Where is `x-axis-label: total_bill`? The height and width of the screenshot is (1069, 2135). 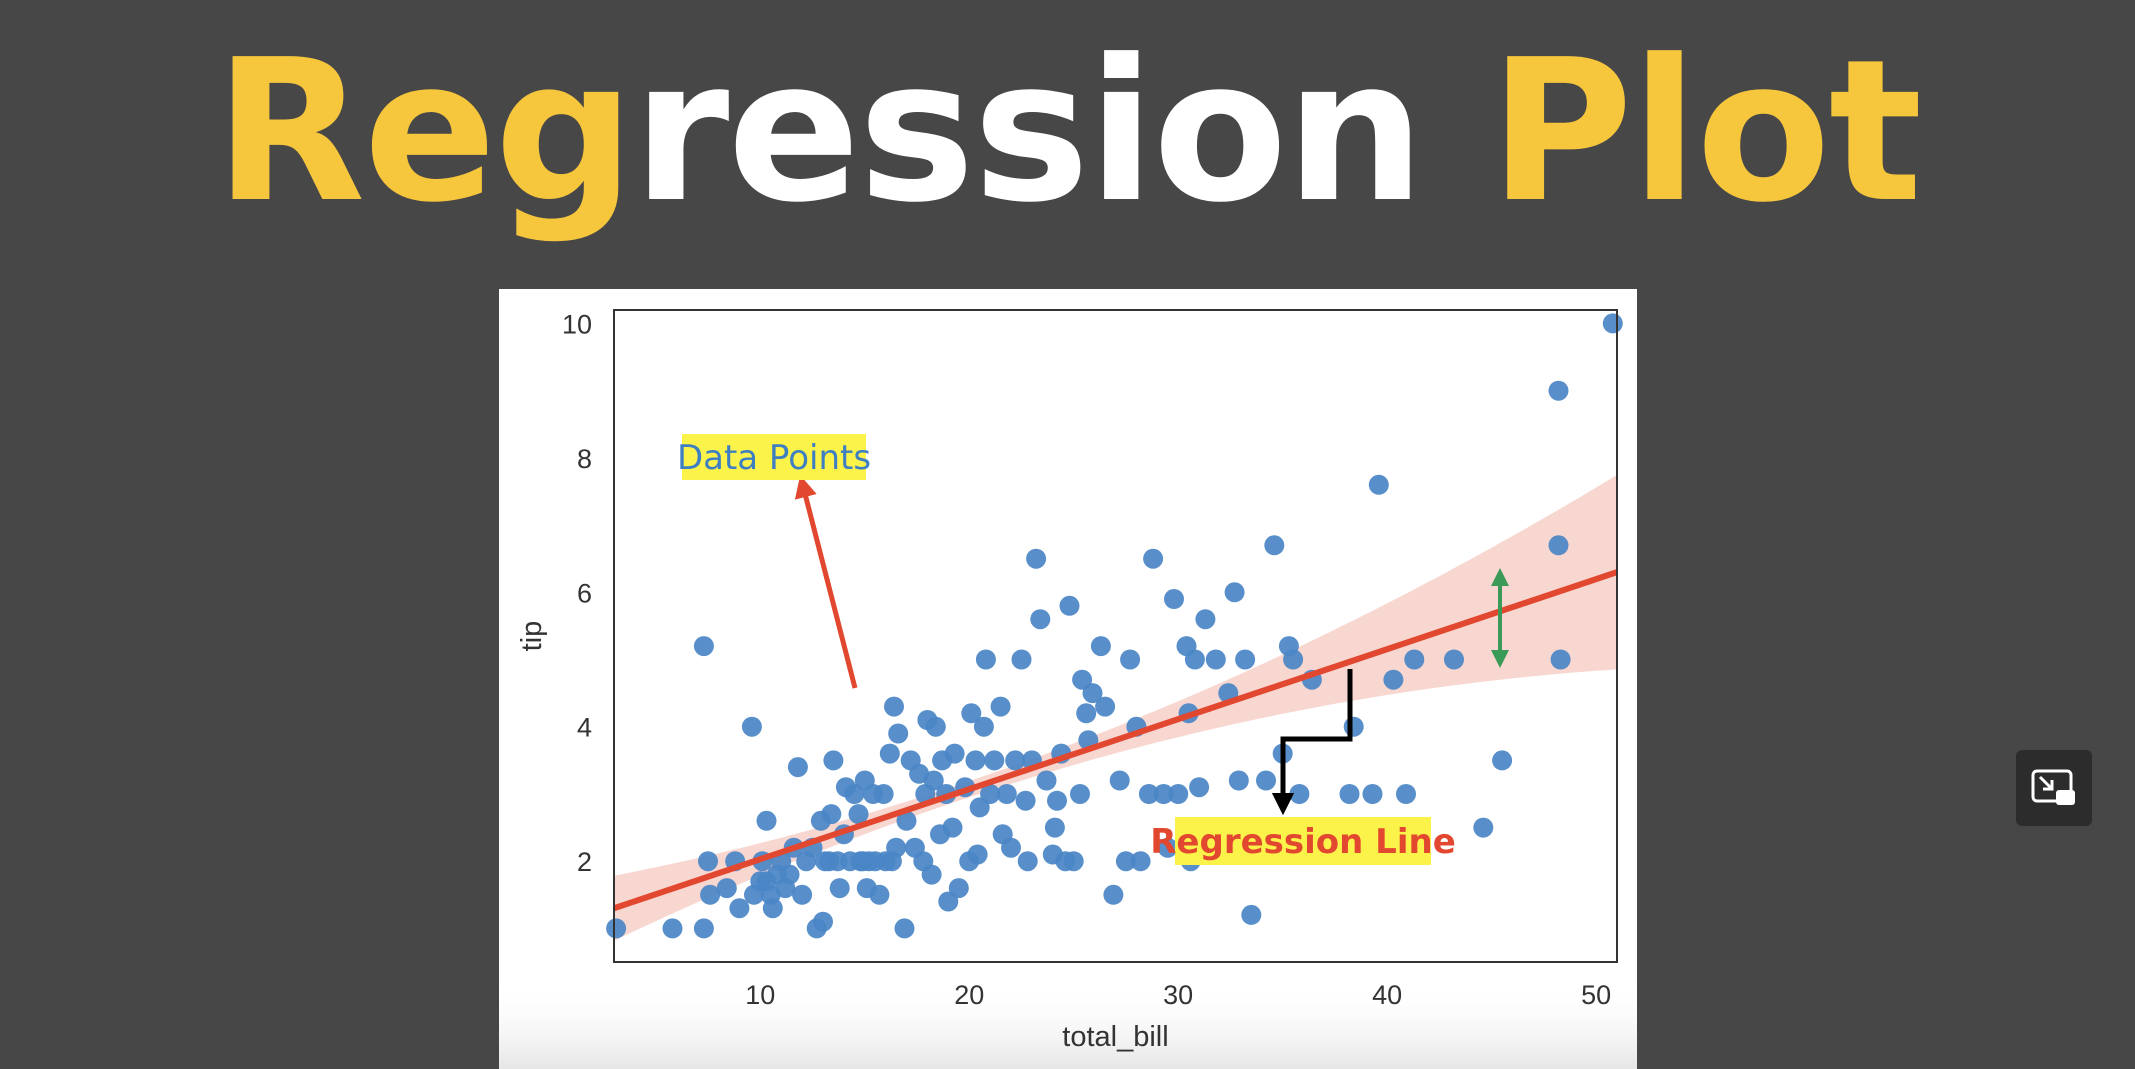 x-axis-label: total_bill is located at coordinates (1115, 1037).